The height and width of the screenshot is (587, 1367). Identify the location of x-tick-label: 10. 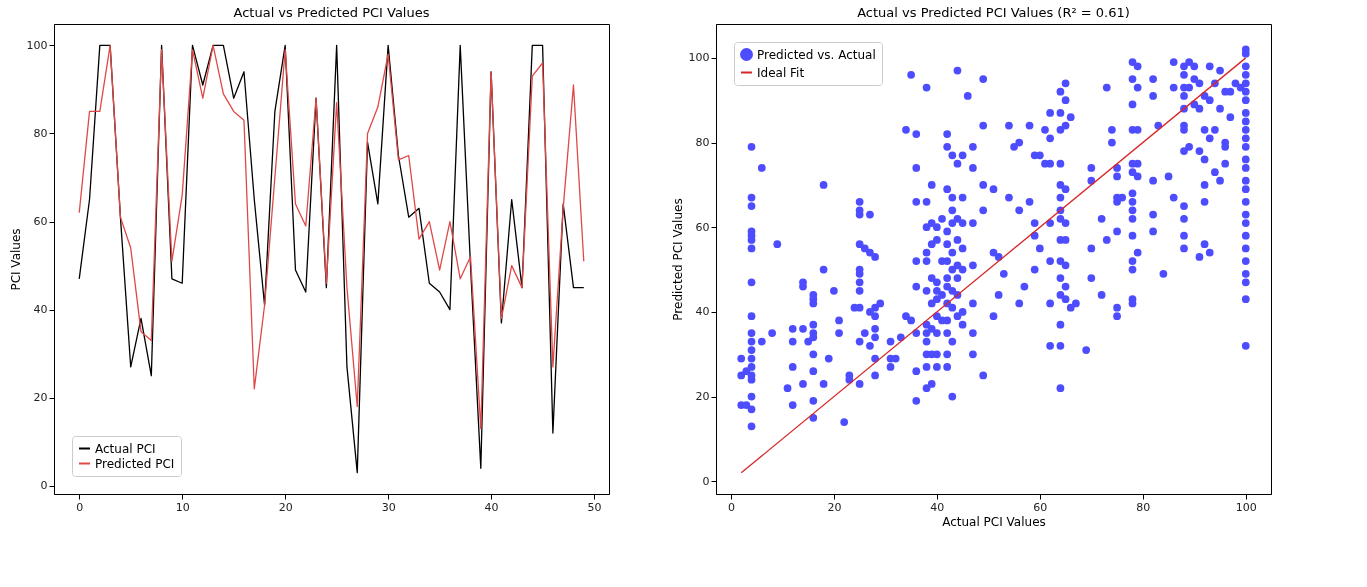
(182, 507).